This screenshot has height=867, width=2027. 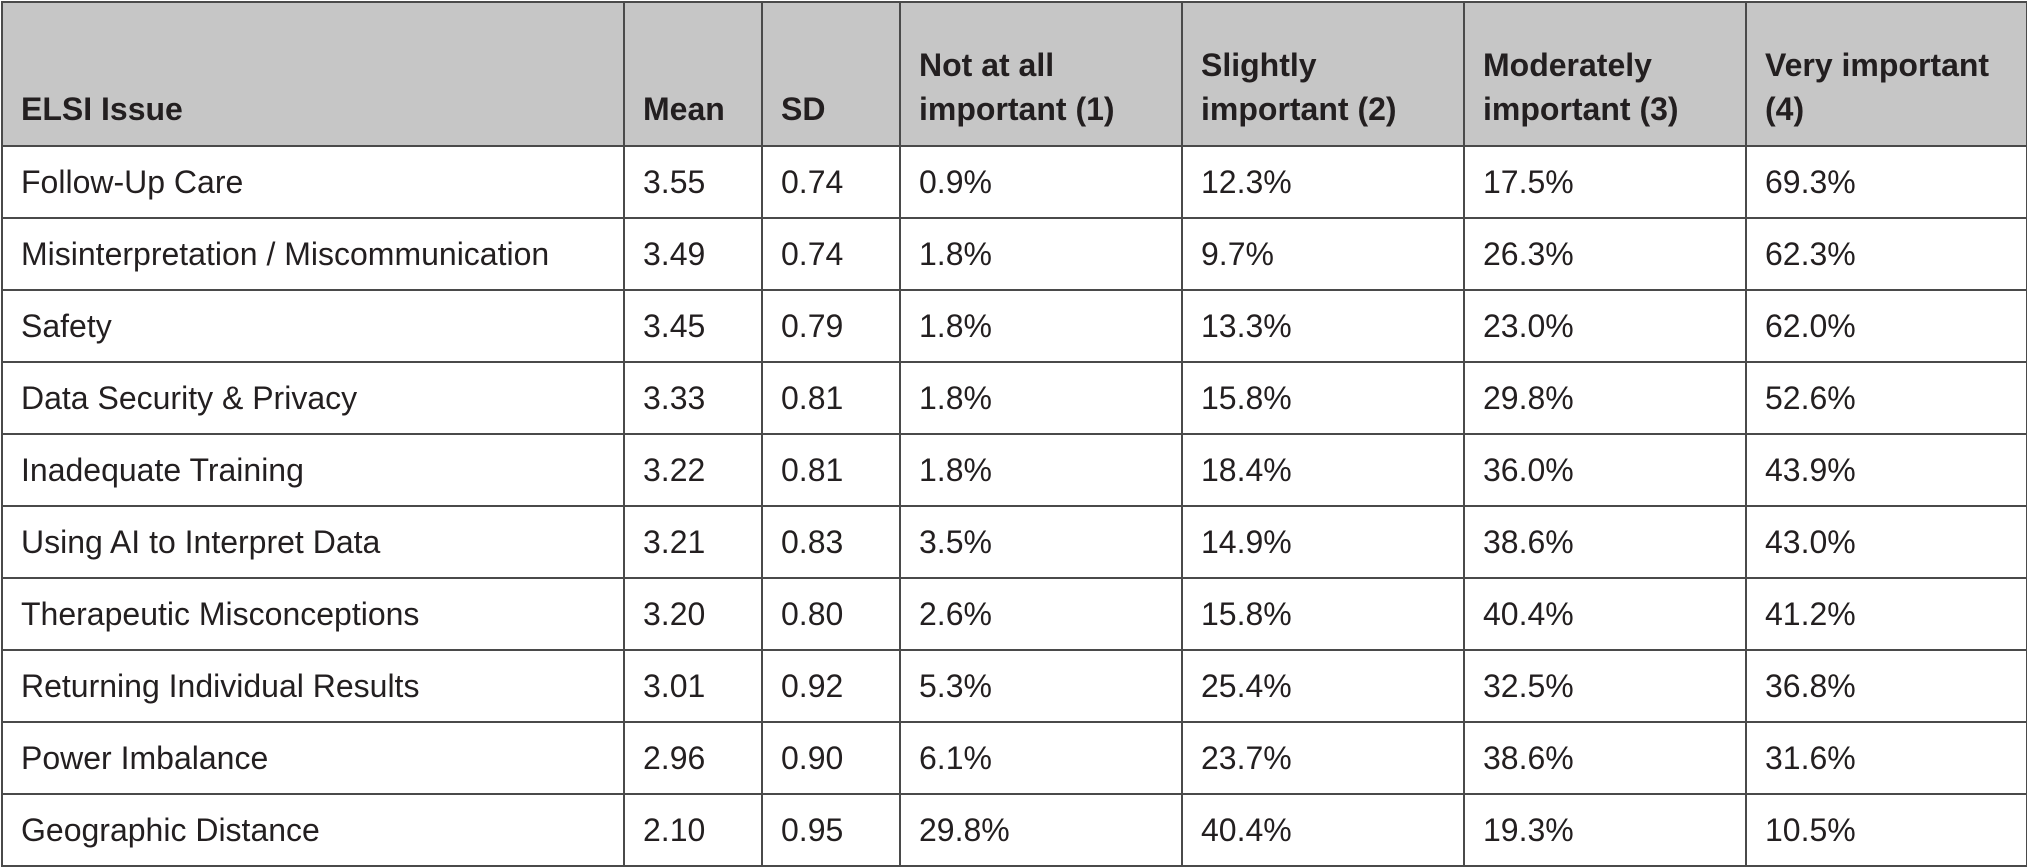 I want to click on cell-sd: 0.95, so click(x=831, y=830).